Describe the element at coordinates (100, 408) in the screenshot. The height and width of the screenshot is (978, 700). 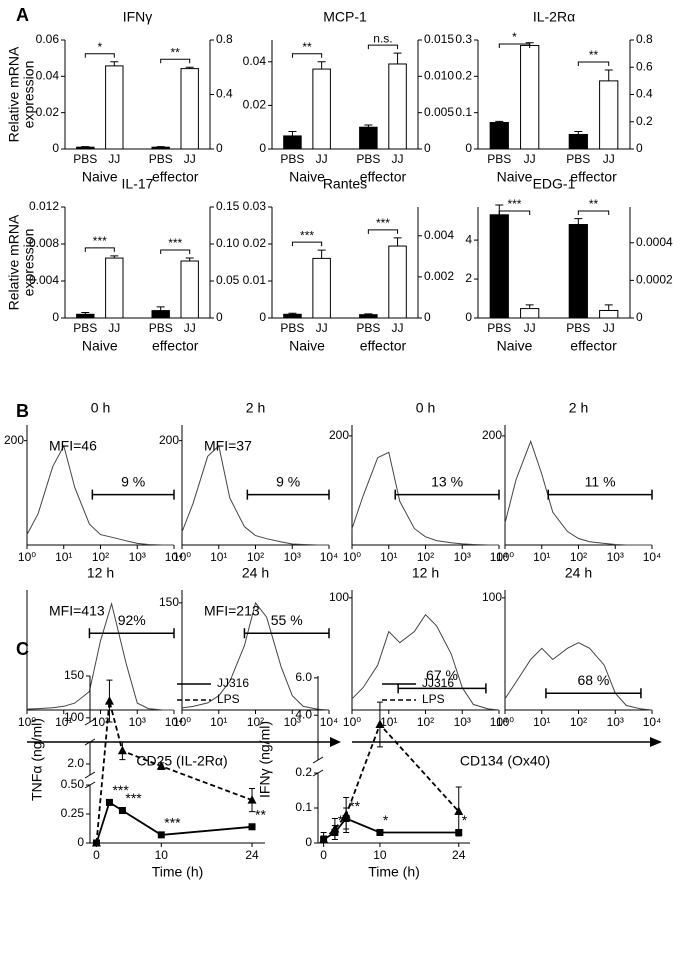
I see `chart-title: 0 h` at that location.